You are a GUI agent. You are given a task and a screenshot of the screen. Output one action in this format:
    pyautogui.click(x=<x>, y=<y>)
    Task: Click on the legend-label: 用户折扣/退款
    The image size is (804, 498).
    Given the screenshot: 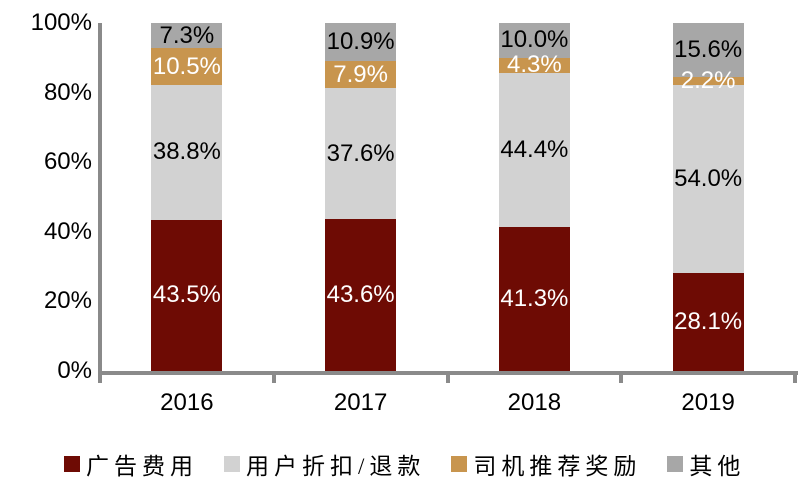 What is the action you would take?
    pyautogui.click(x=336, y=466)
    